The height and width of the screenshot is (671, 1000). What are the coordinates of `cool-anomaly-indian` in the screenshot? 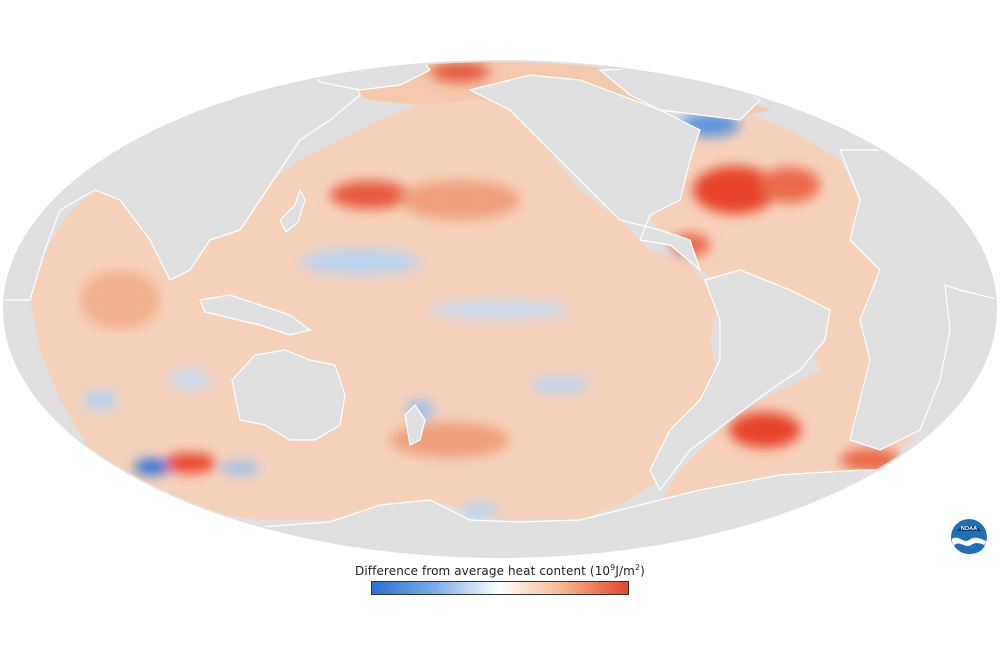 It's located at (100, 400).